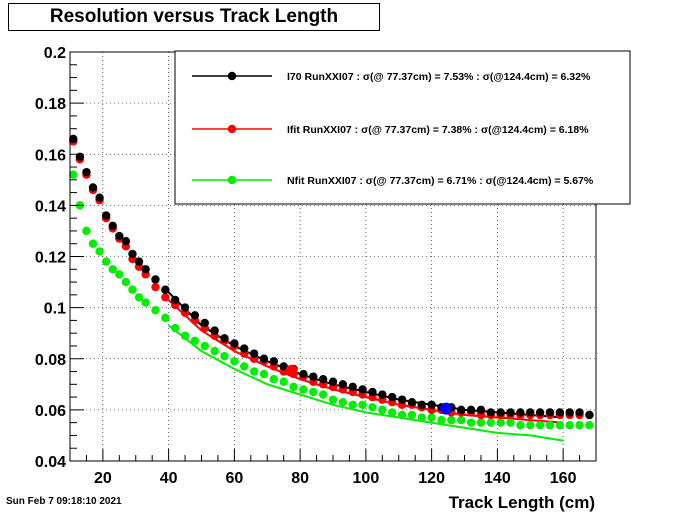 The height and width of the screenshot is (512, 700). Describe the element at coordinates (50, 104) in the screenshot. I see `y-tick-label: 0.18` at that location.